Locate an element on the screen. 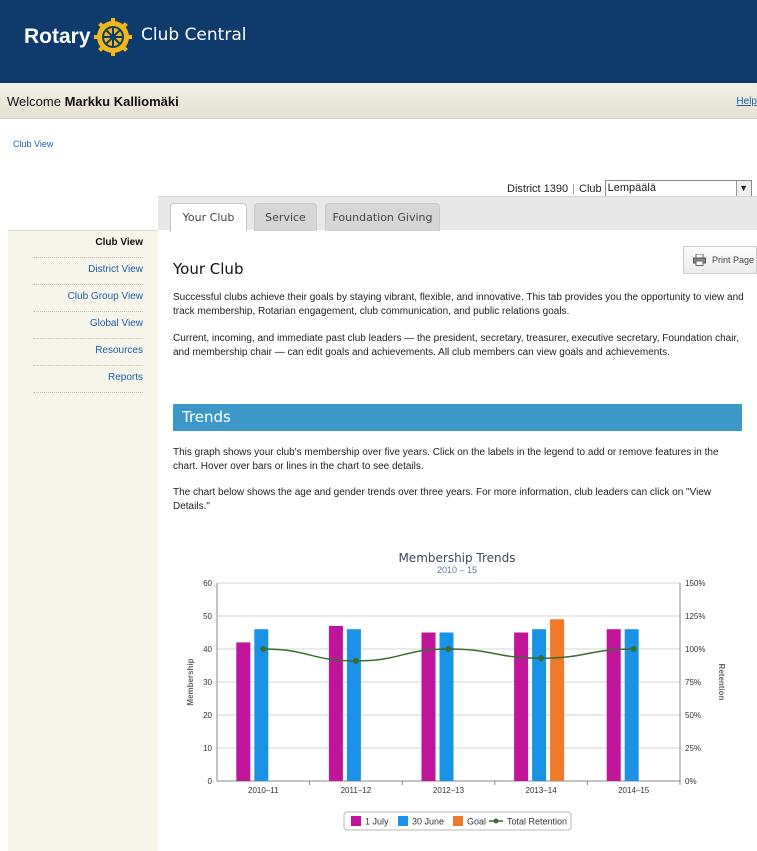 This screenshot has width=757, height=851. welcome-prefix: Welcome is located at coordinates (34, 101).